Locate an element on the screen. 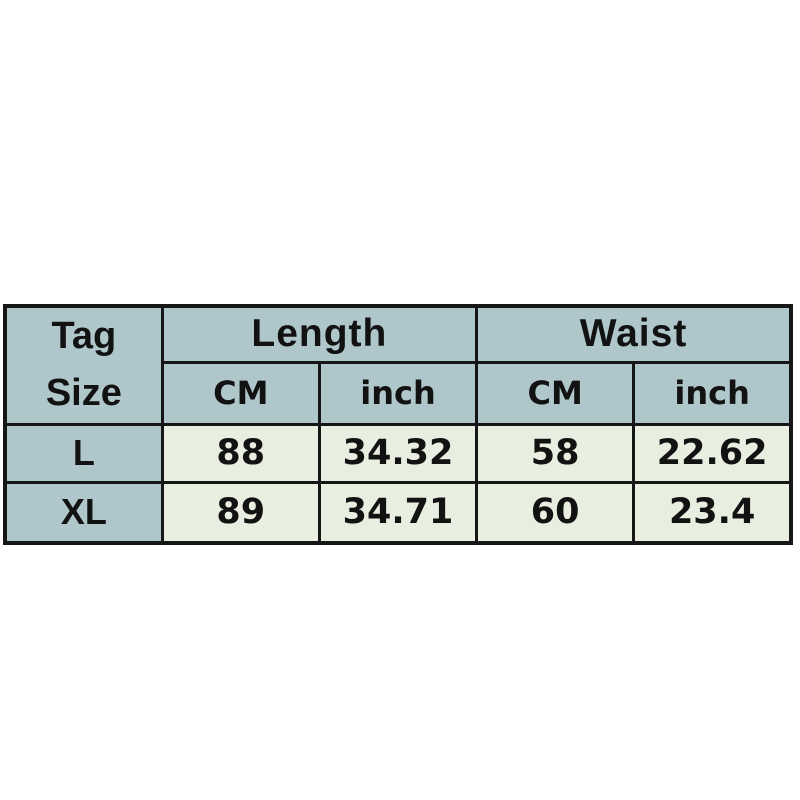  data-cell-xl-length-inch: 34.71 is located at coordinates (398, 512).